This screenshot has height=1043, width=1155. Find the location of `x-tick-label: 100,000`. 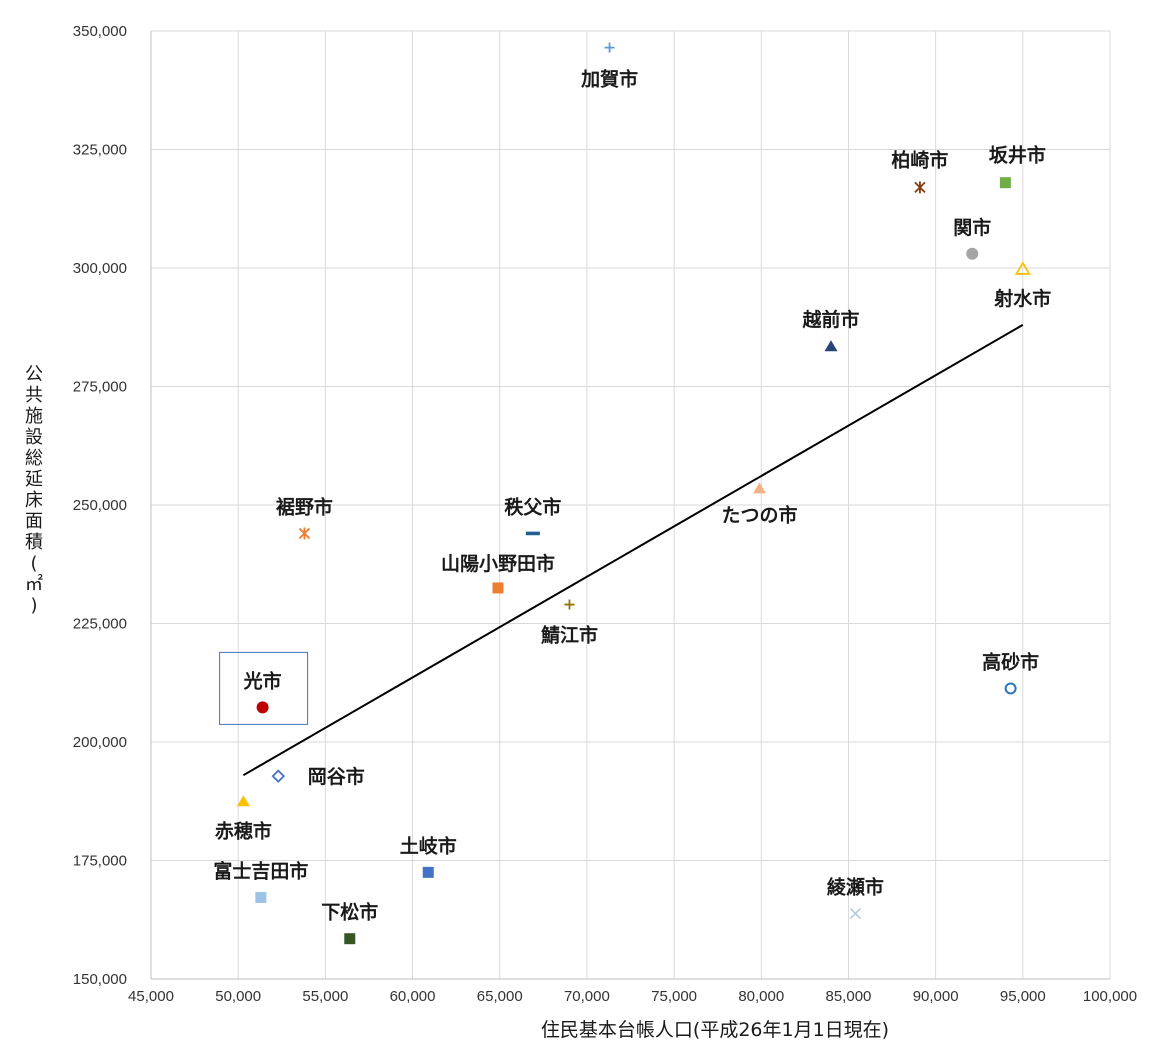

x-tick-label: 100,000 is located at coordinates (1110, 996).